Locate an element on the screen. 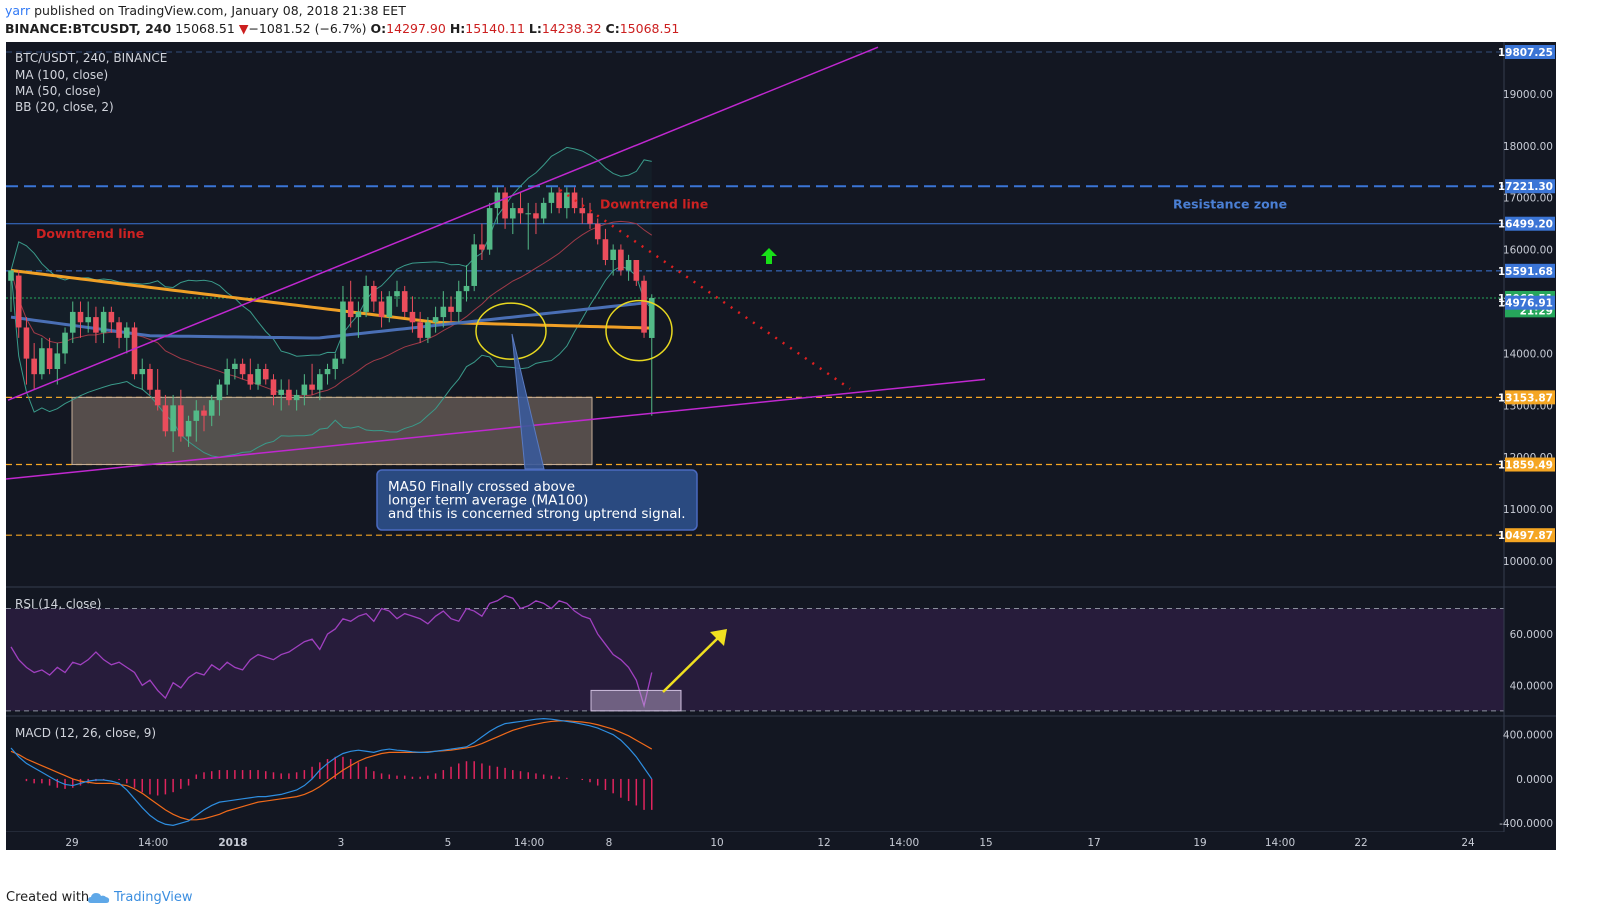 The image size is (1623, 917). price-marker-label: 16499.20 is located at coordinates (1525, 225).